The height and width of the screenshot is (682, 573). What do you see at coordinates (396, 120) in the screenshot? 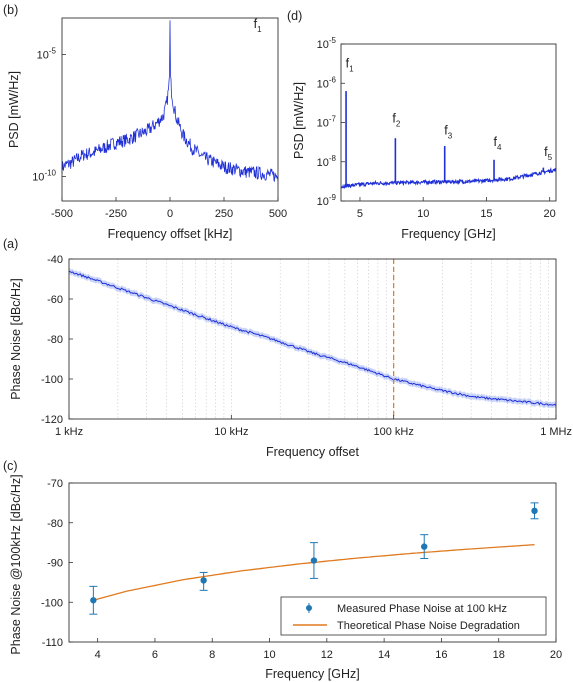
I see `harmonic-label-f2: f2` at bounding box center [396, 120].